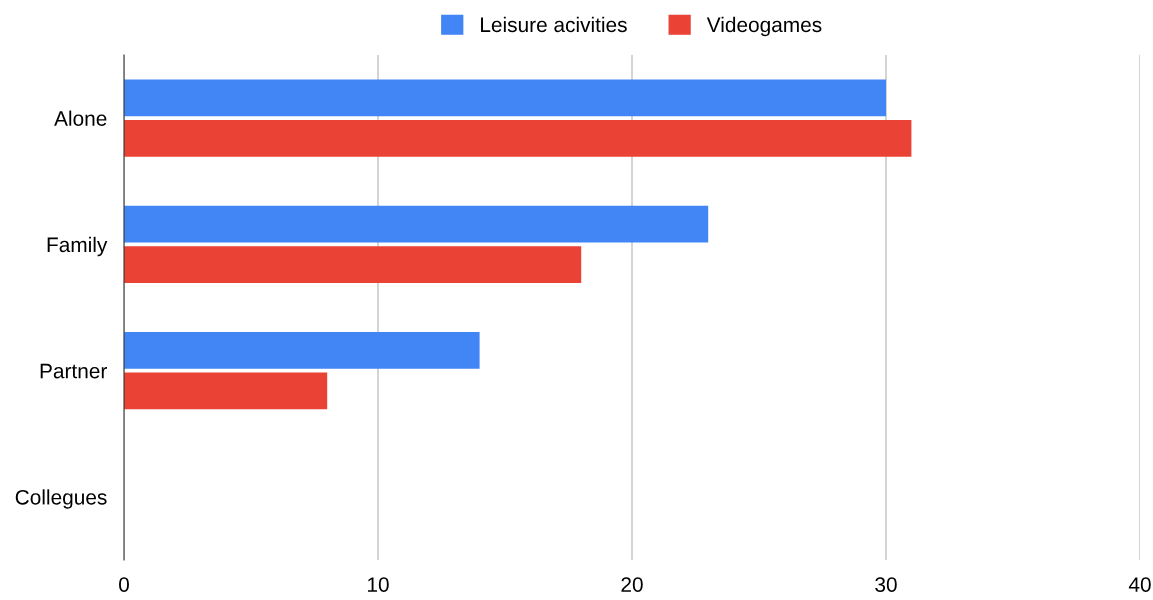  Describe the element at coordinates (80, 118) in the screenshot. I see `y-tick-label: Alone` at that location.